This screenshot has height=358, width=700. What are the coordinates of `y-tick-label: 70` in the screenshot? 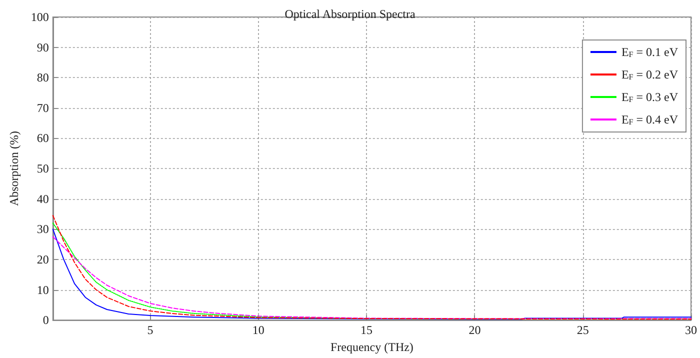 It's located at (42, 107).